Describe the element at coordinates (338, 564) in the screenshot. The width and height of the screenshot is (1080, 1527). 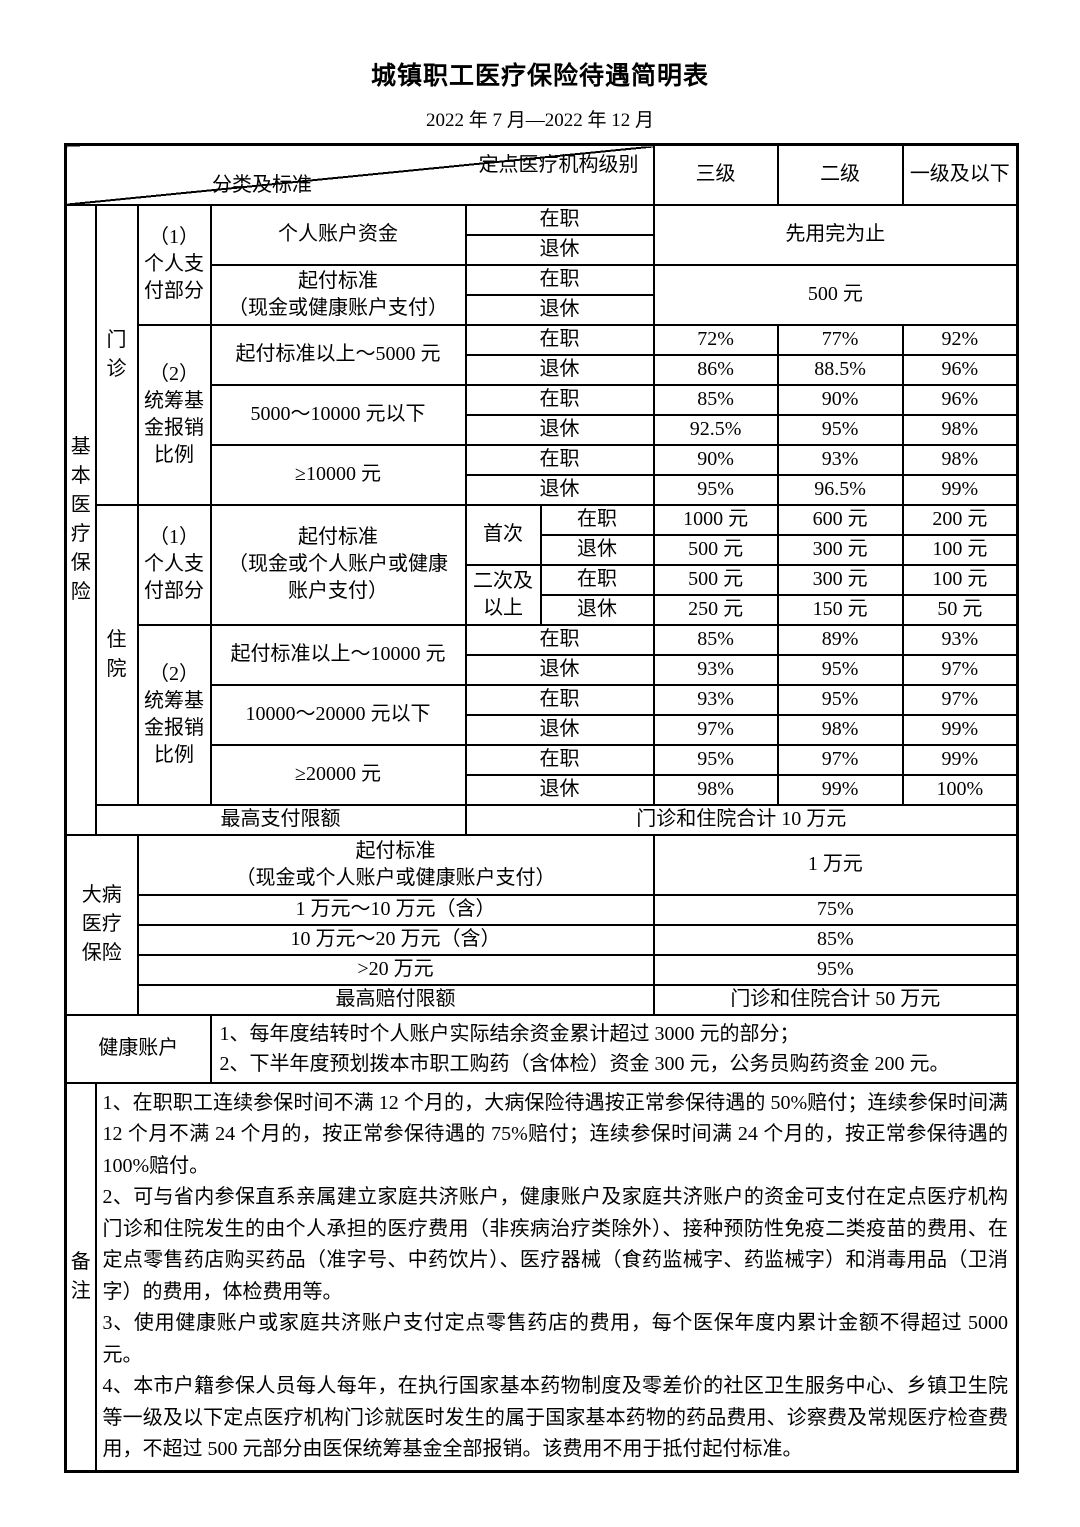
I see `inpatient-deductible-desc: 起付标准 （现金或个人账户或健康 账户支付）` at that location.